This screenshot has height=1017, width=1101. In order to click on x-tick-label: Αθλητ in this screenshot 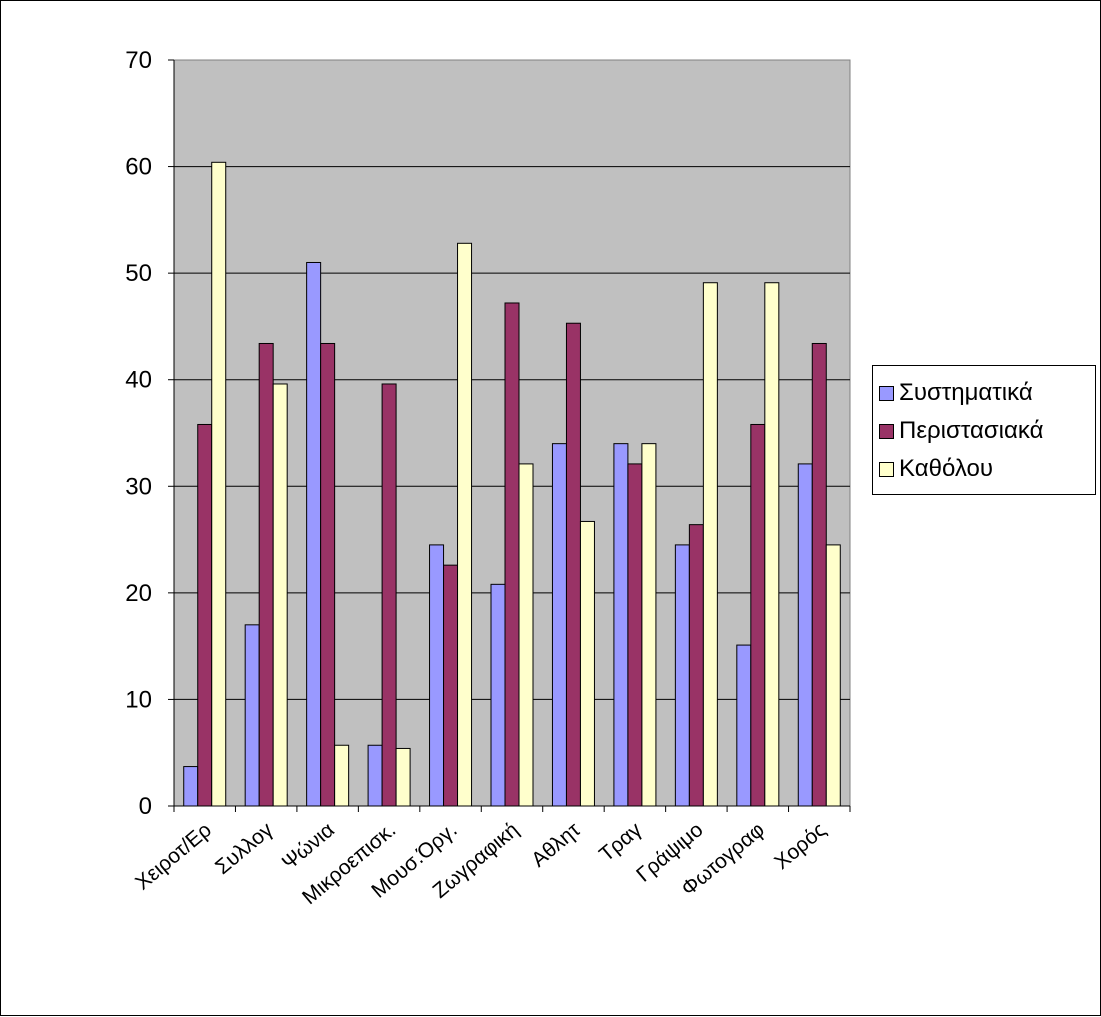, I will do `click(556, 845)`.